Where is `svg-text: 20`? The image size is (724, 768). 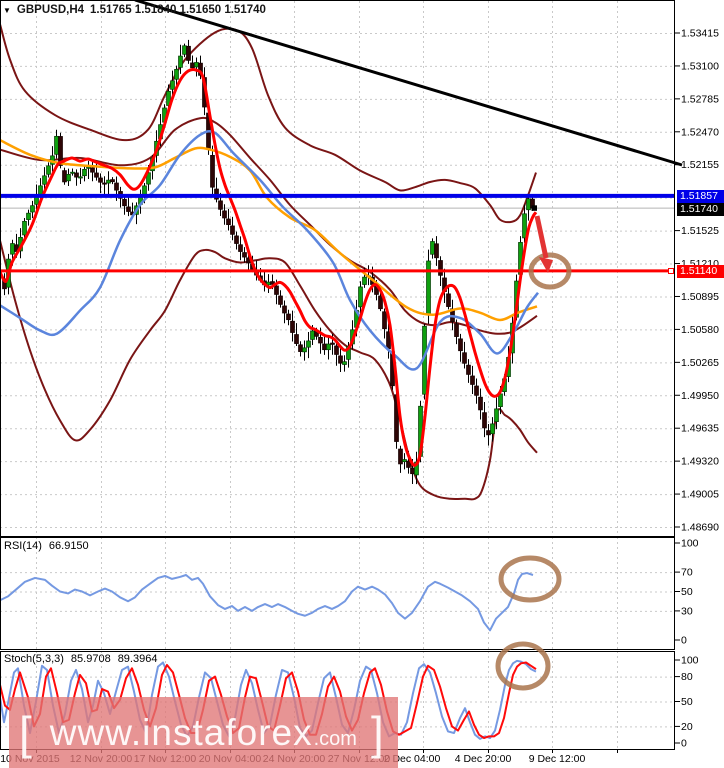
svg-text: 20 is located at coordinates (687, 727).